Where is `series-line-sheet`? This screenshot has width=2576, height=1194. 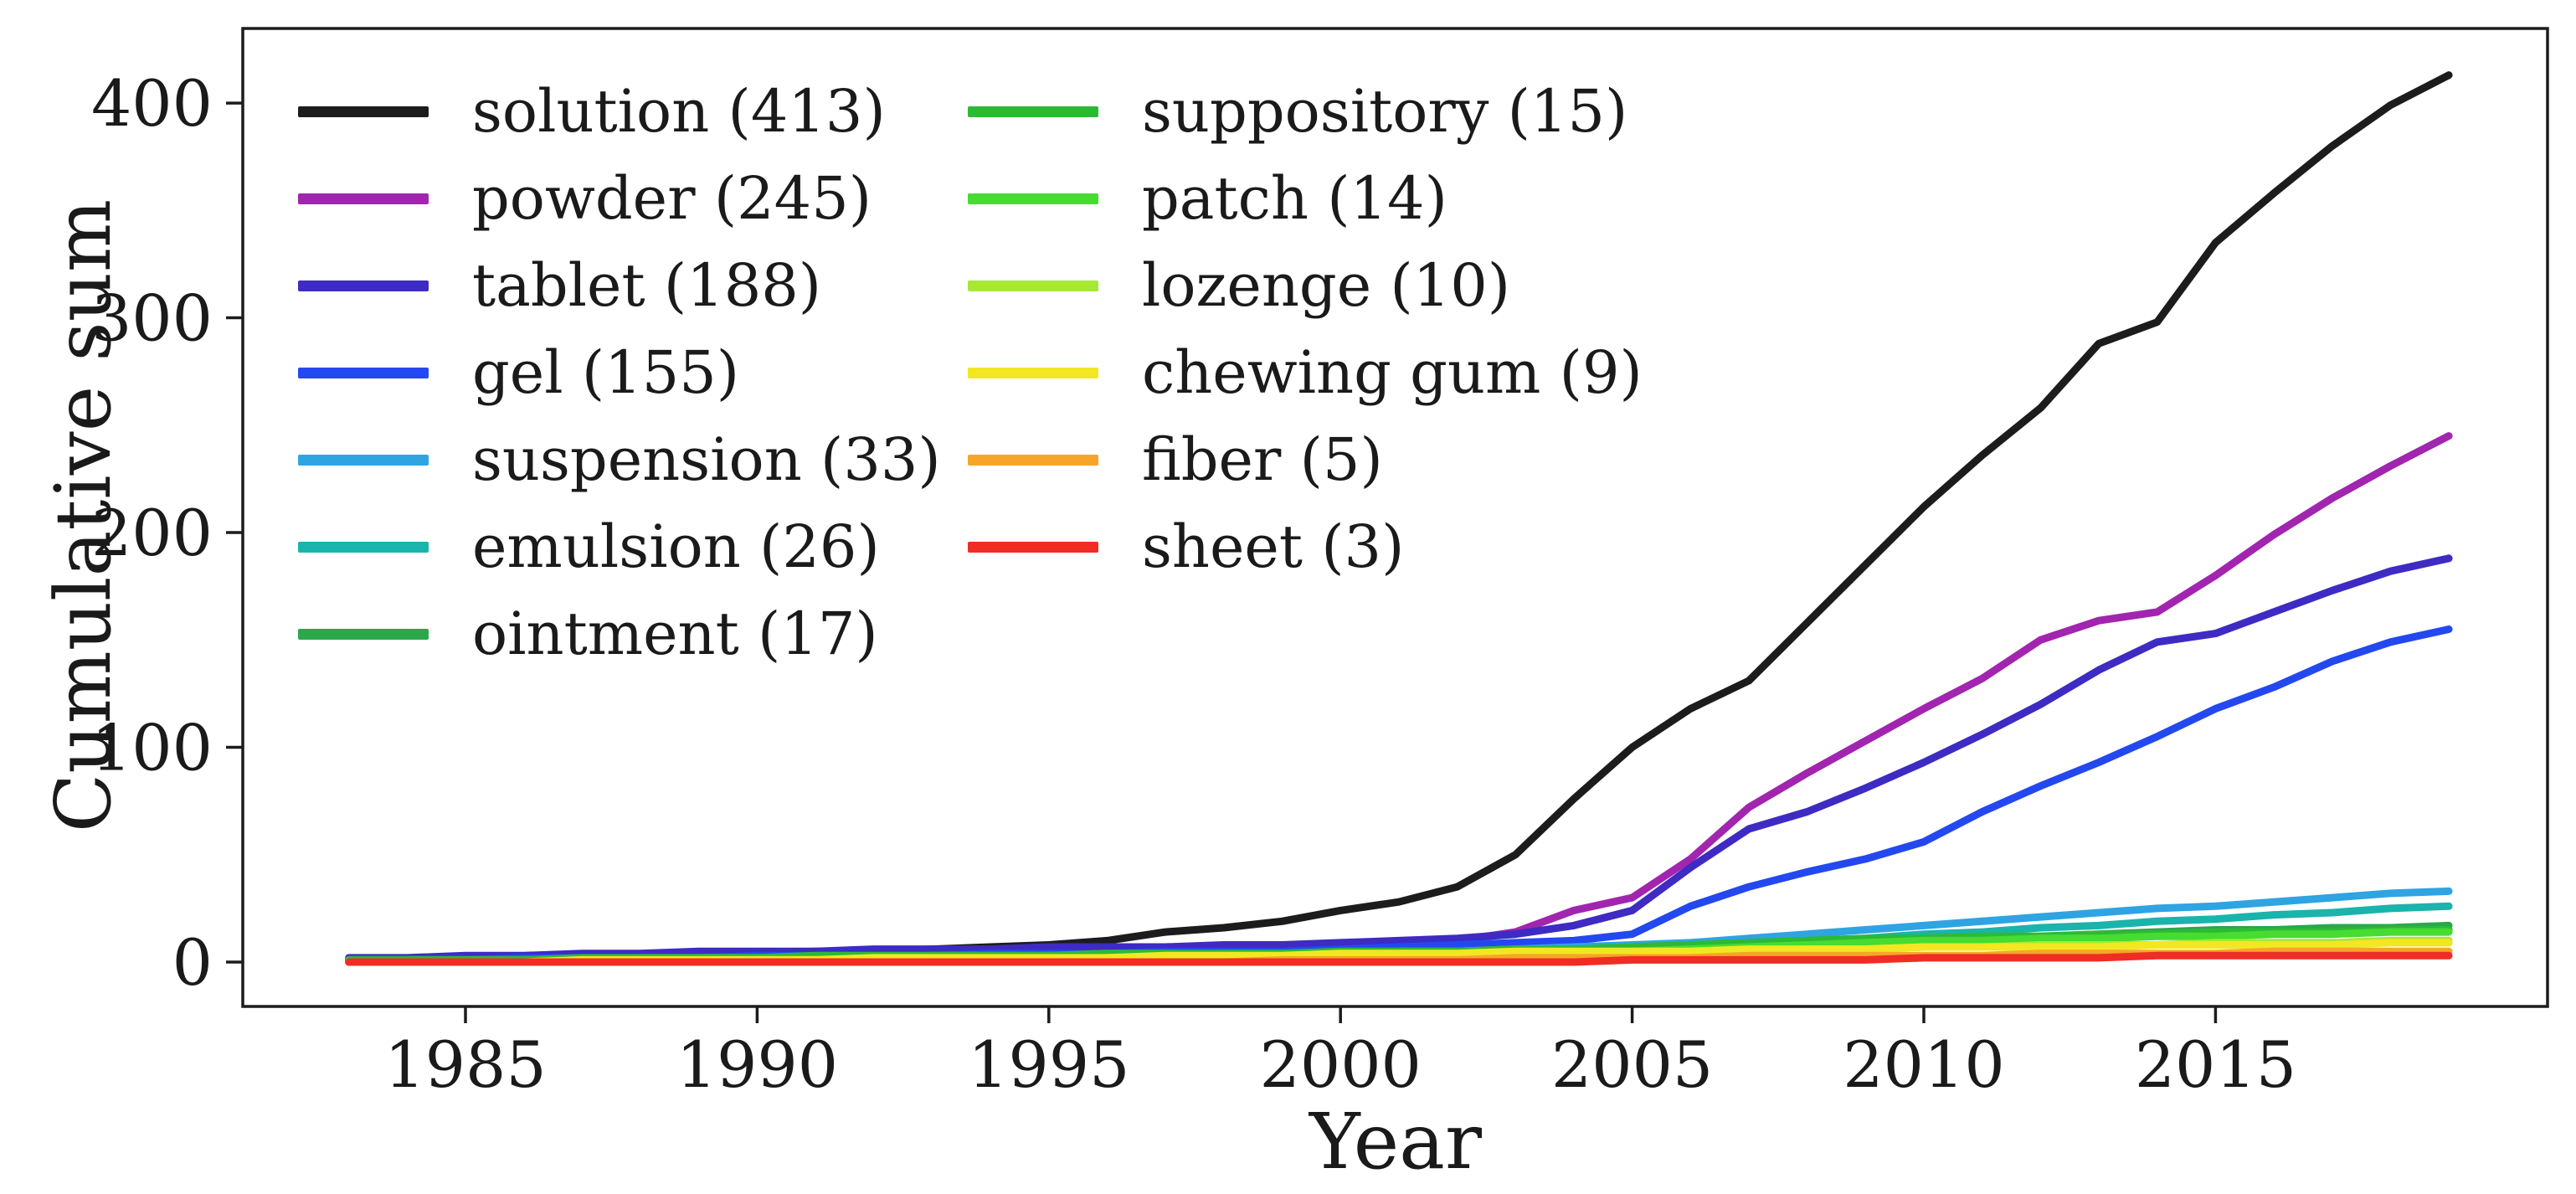 series-line-sheet is located at coordinates (1399, 958).